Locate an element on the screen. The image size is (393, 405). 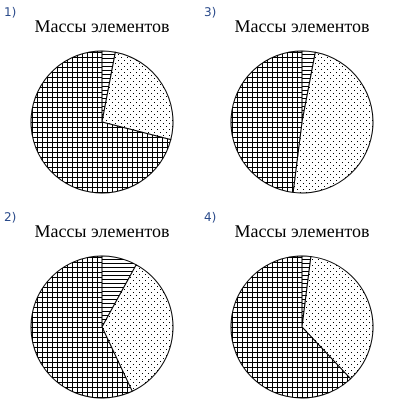
text: 2) is located at coordinates (10, 217).